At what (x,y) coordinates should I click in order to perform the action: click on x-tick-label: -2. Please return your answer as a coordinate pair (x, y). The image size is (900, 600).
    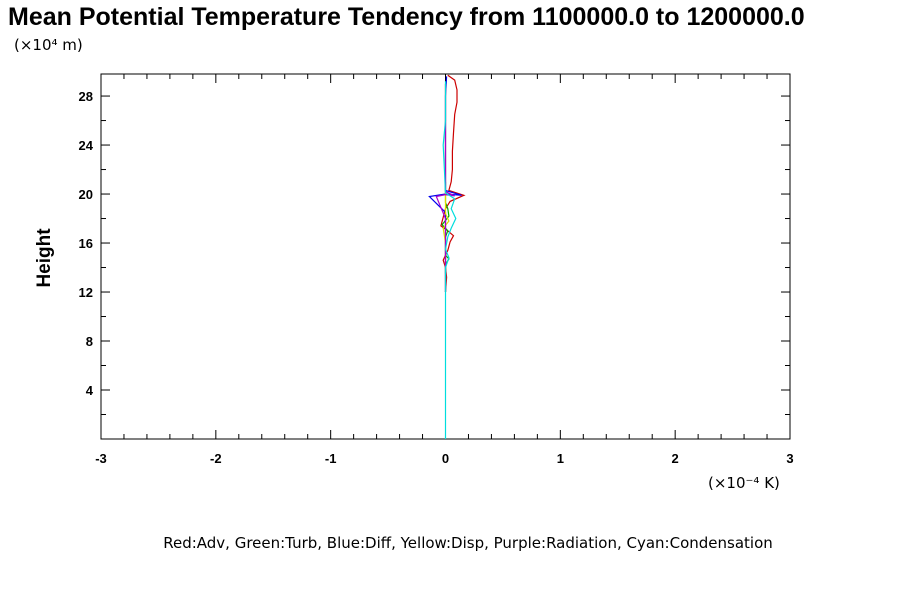
    Looking at the image, I should click on (216, 458).